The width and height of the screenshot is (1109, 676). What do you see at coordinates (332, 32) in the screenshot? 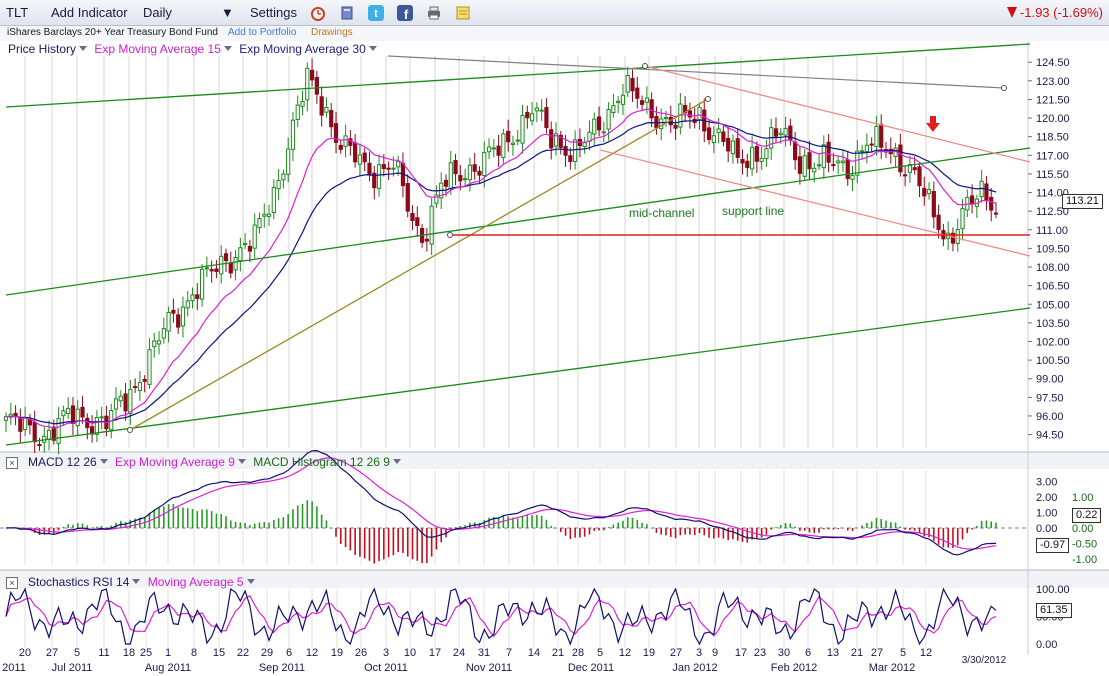
I see `drawings-link: Drawings` at bounding box center [332, 32].